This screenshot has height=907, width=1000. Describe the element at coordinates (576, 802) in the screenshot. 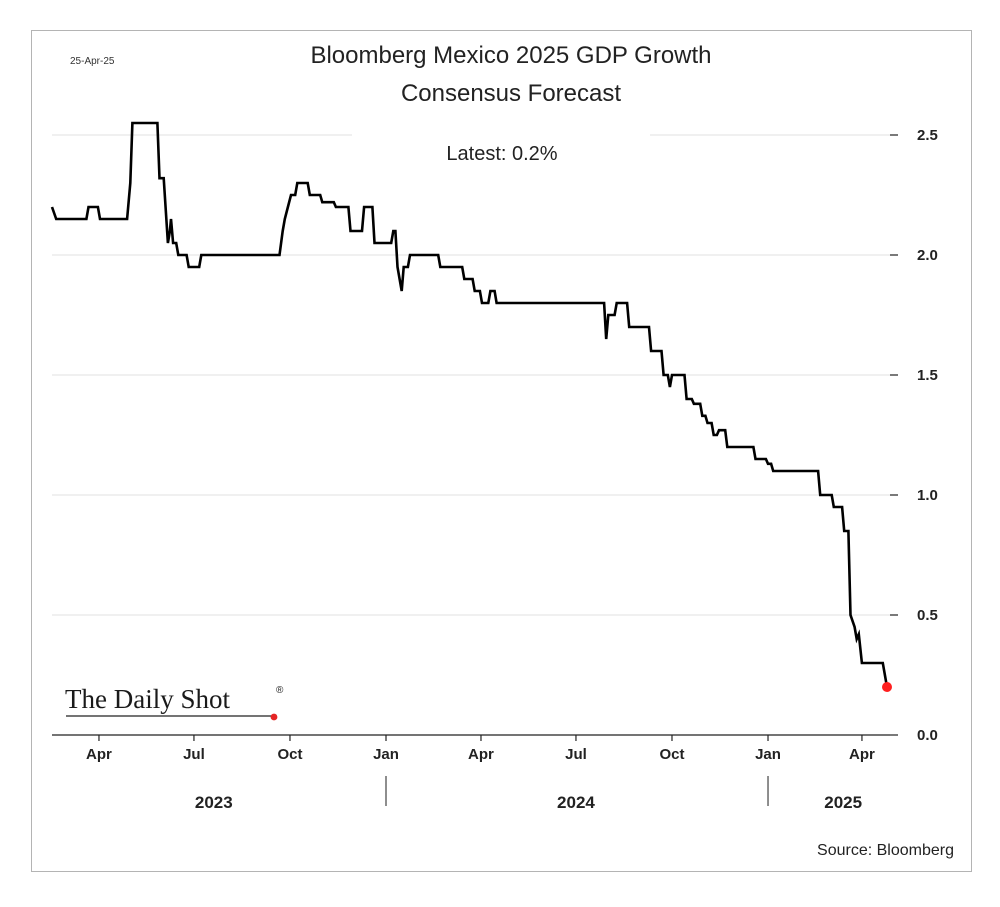

I see `year-label: 2024` at that location.